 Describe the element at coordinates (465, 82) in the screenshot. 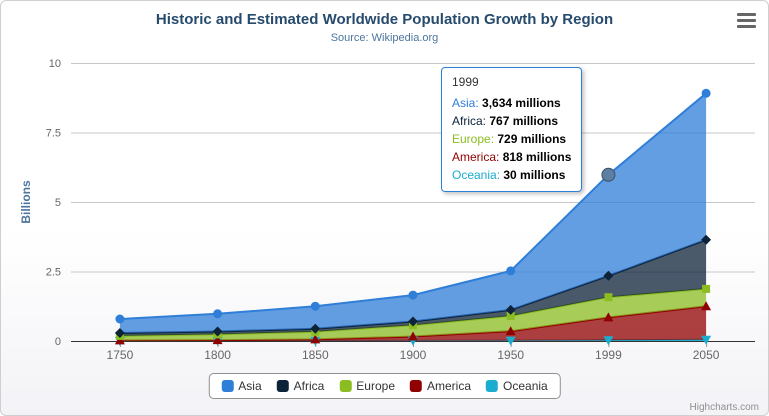

I see `tooltip-header: 1999` at that location.